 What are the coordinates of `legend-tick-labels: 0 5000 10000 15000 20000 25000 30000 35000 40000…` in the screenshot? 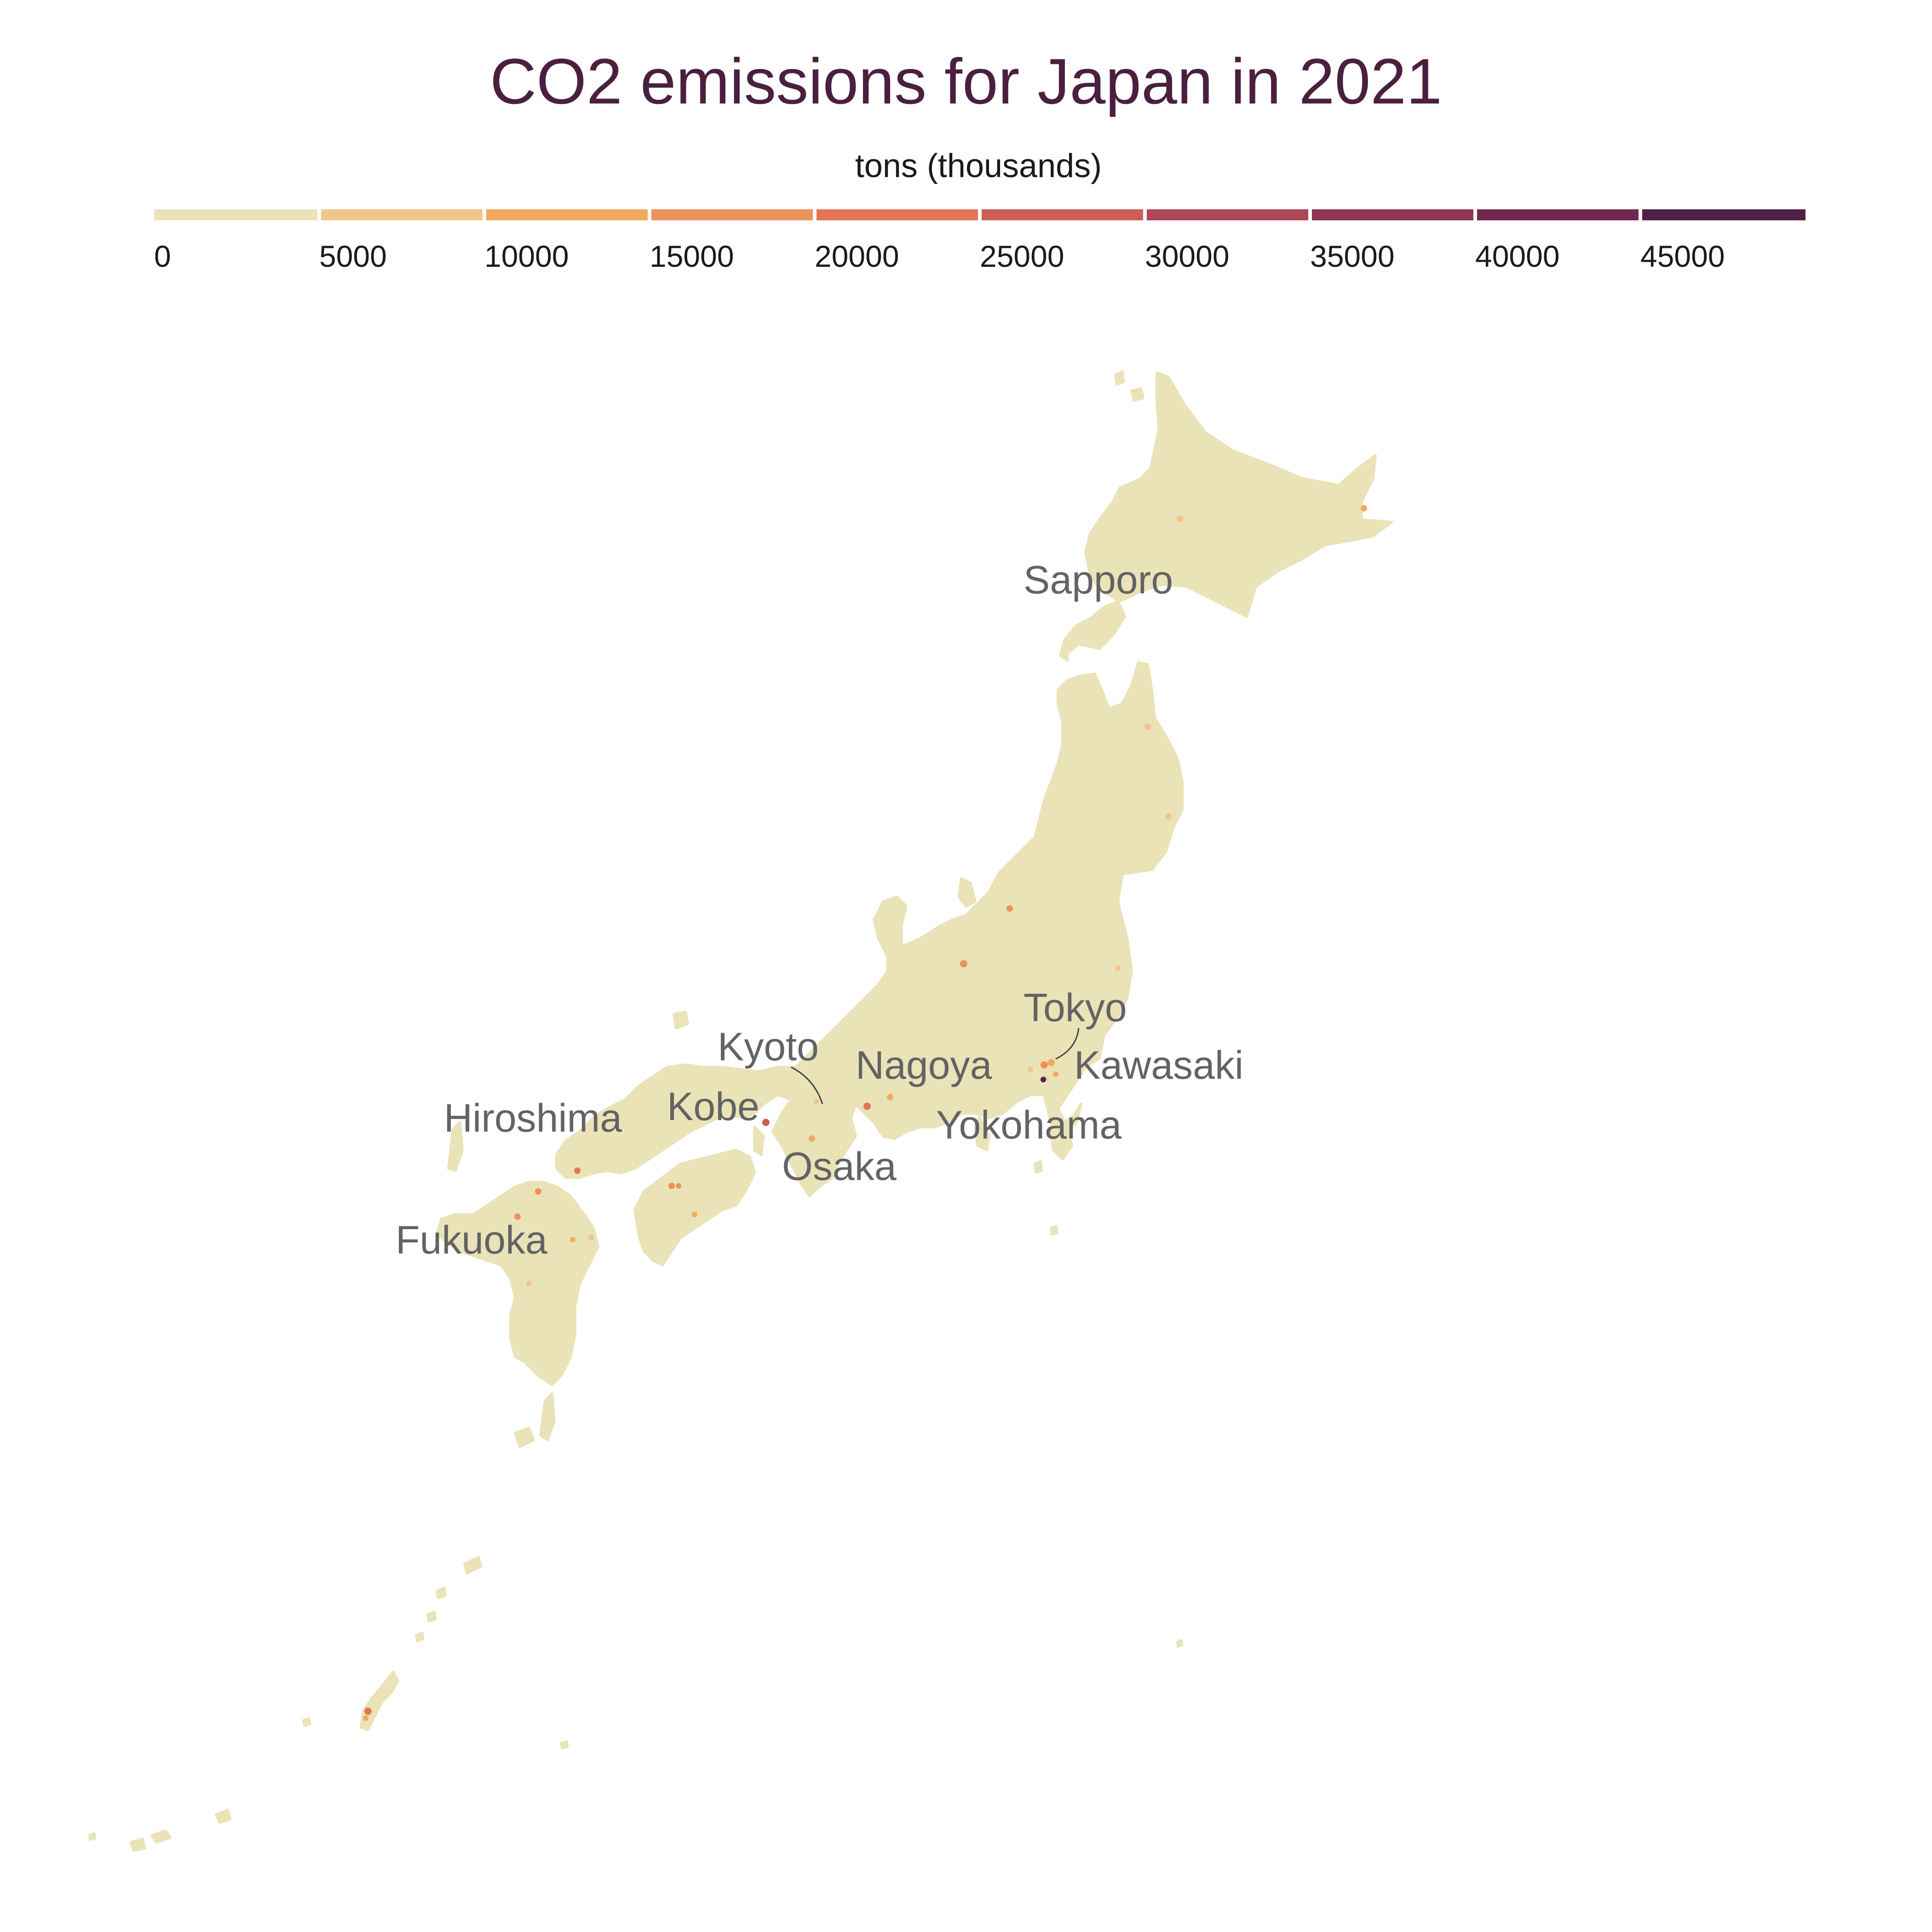 It's located at (939, 256).